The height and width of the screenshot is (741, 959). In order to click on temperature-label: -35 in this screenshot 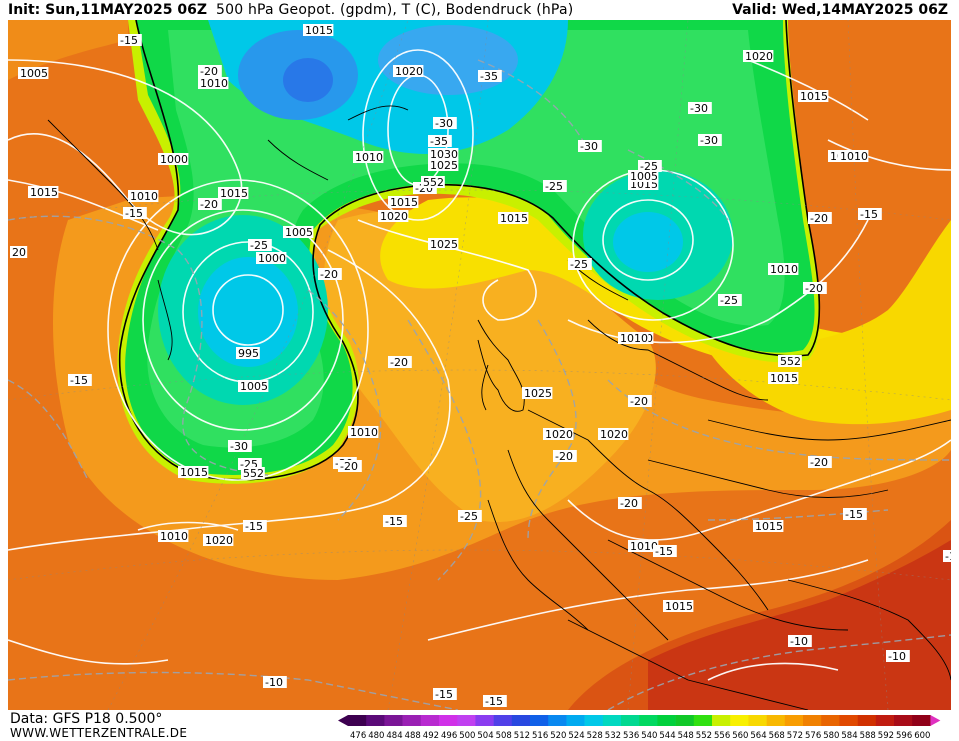, I will do `click(489, 76)`.